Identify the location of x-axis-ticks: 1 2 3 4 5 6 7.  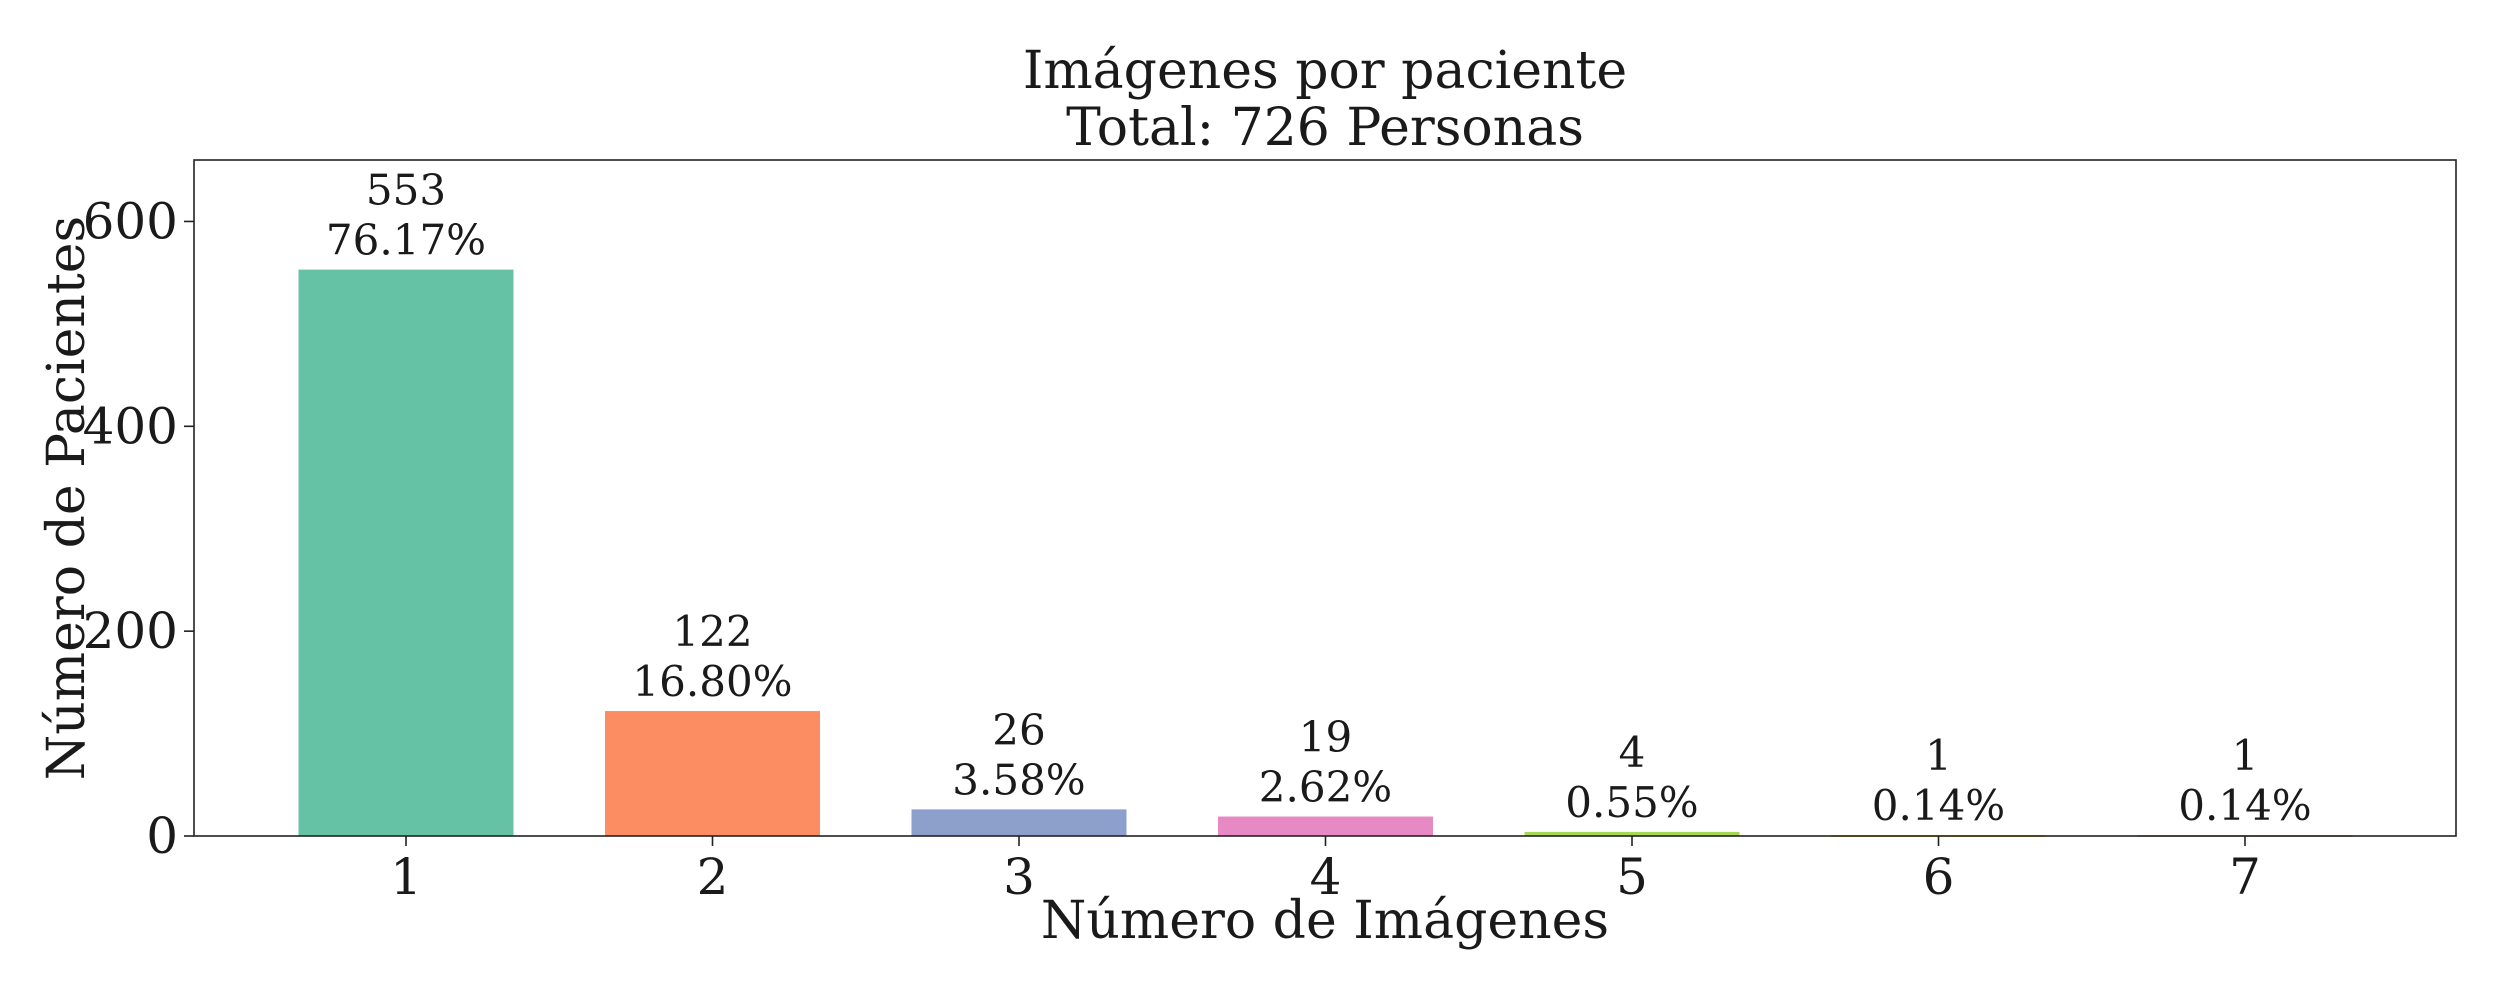
(1325, 871).